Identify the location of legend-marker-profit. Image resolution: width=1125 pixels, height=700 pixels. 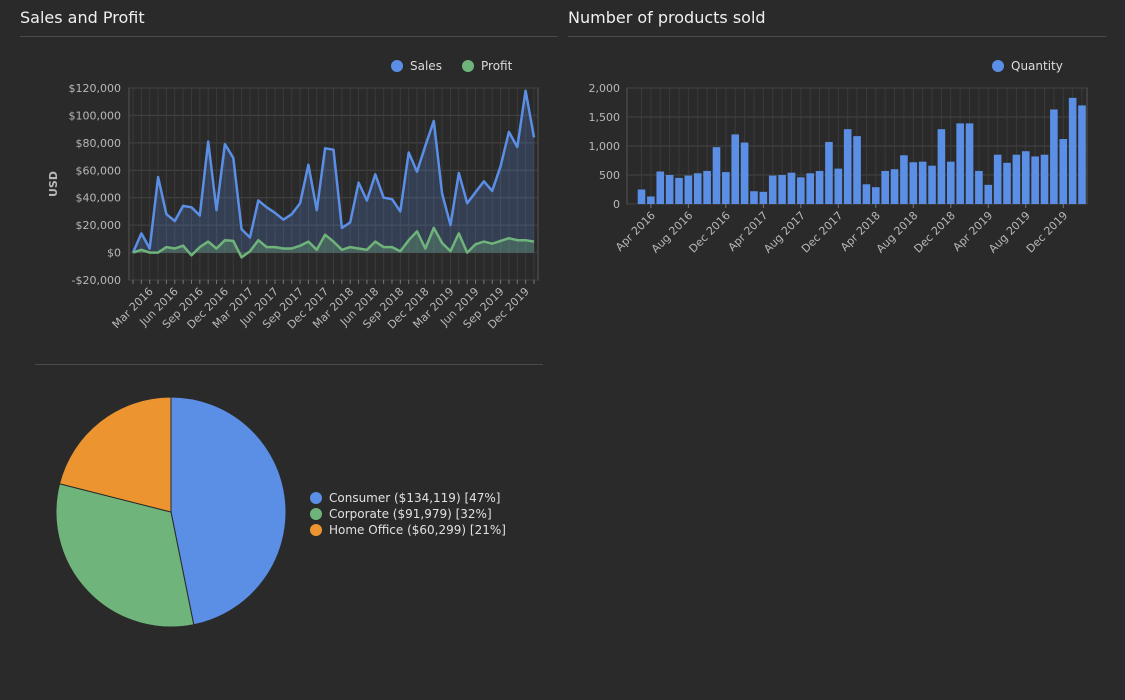
(468, 66).